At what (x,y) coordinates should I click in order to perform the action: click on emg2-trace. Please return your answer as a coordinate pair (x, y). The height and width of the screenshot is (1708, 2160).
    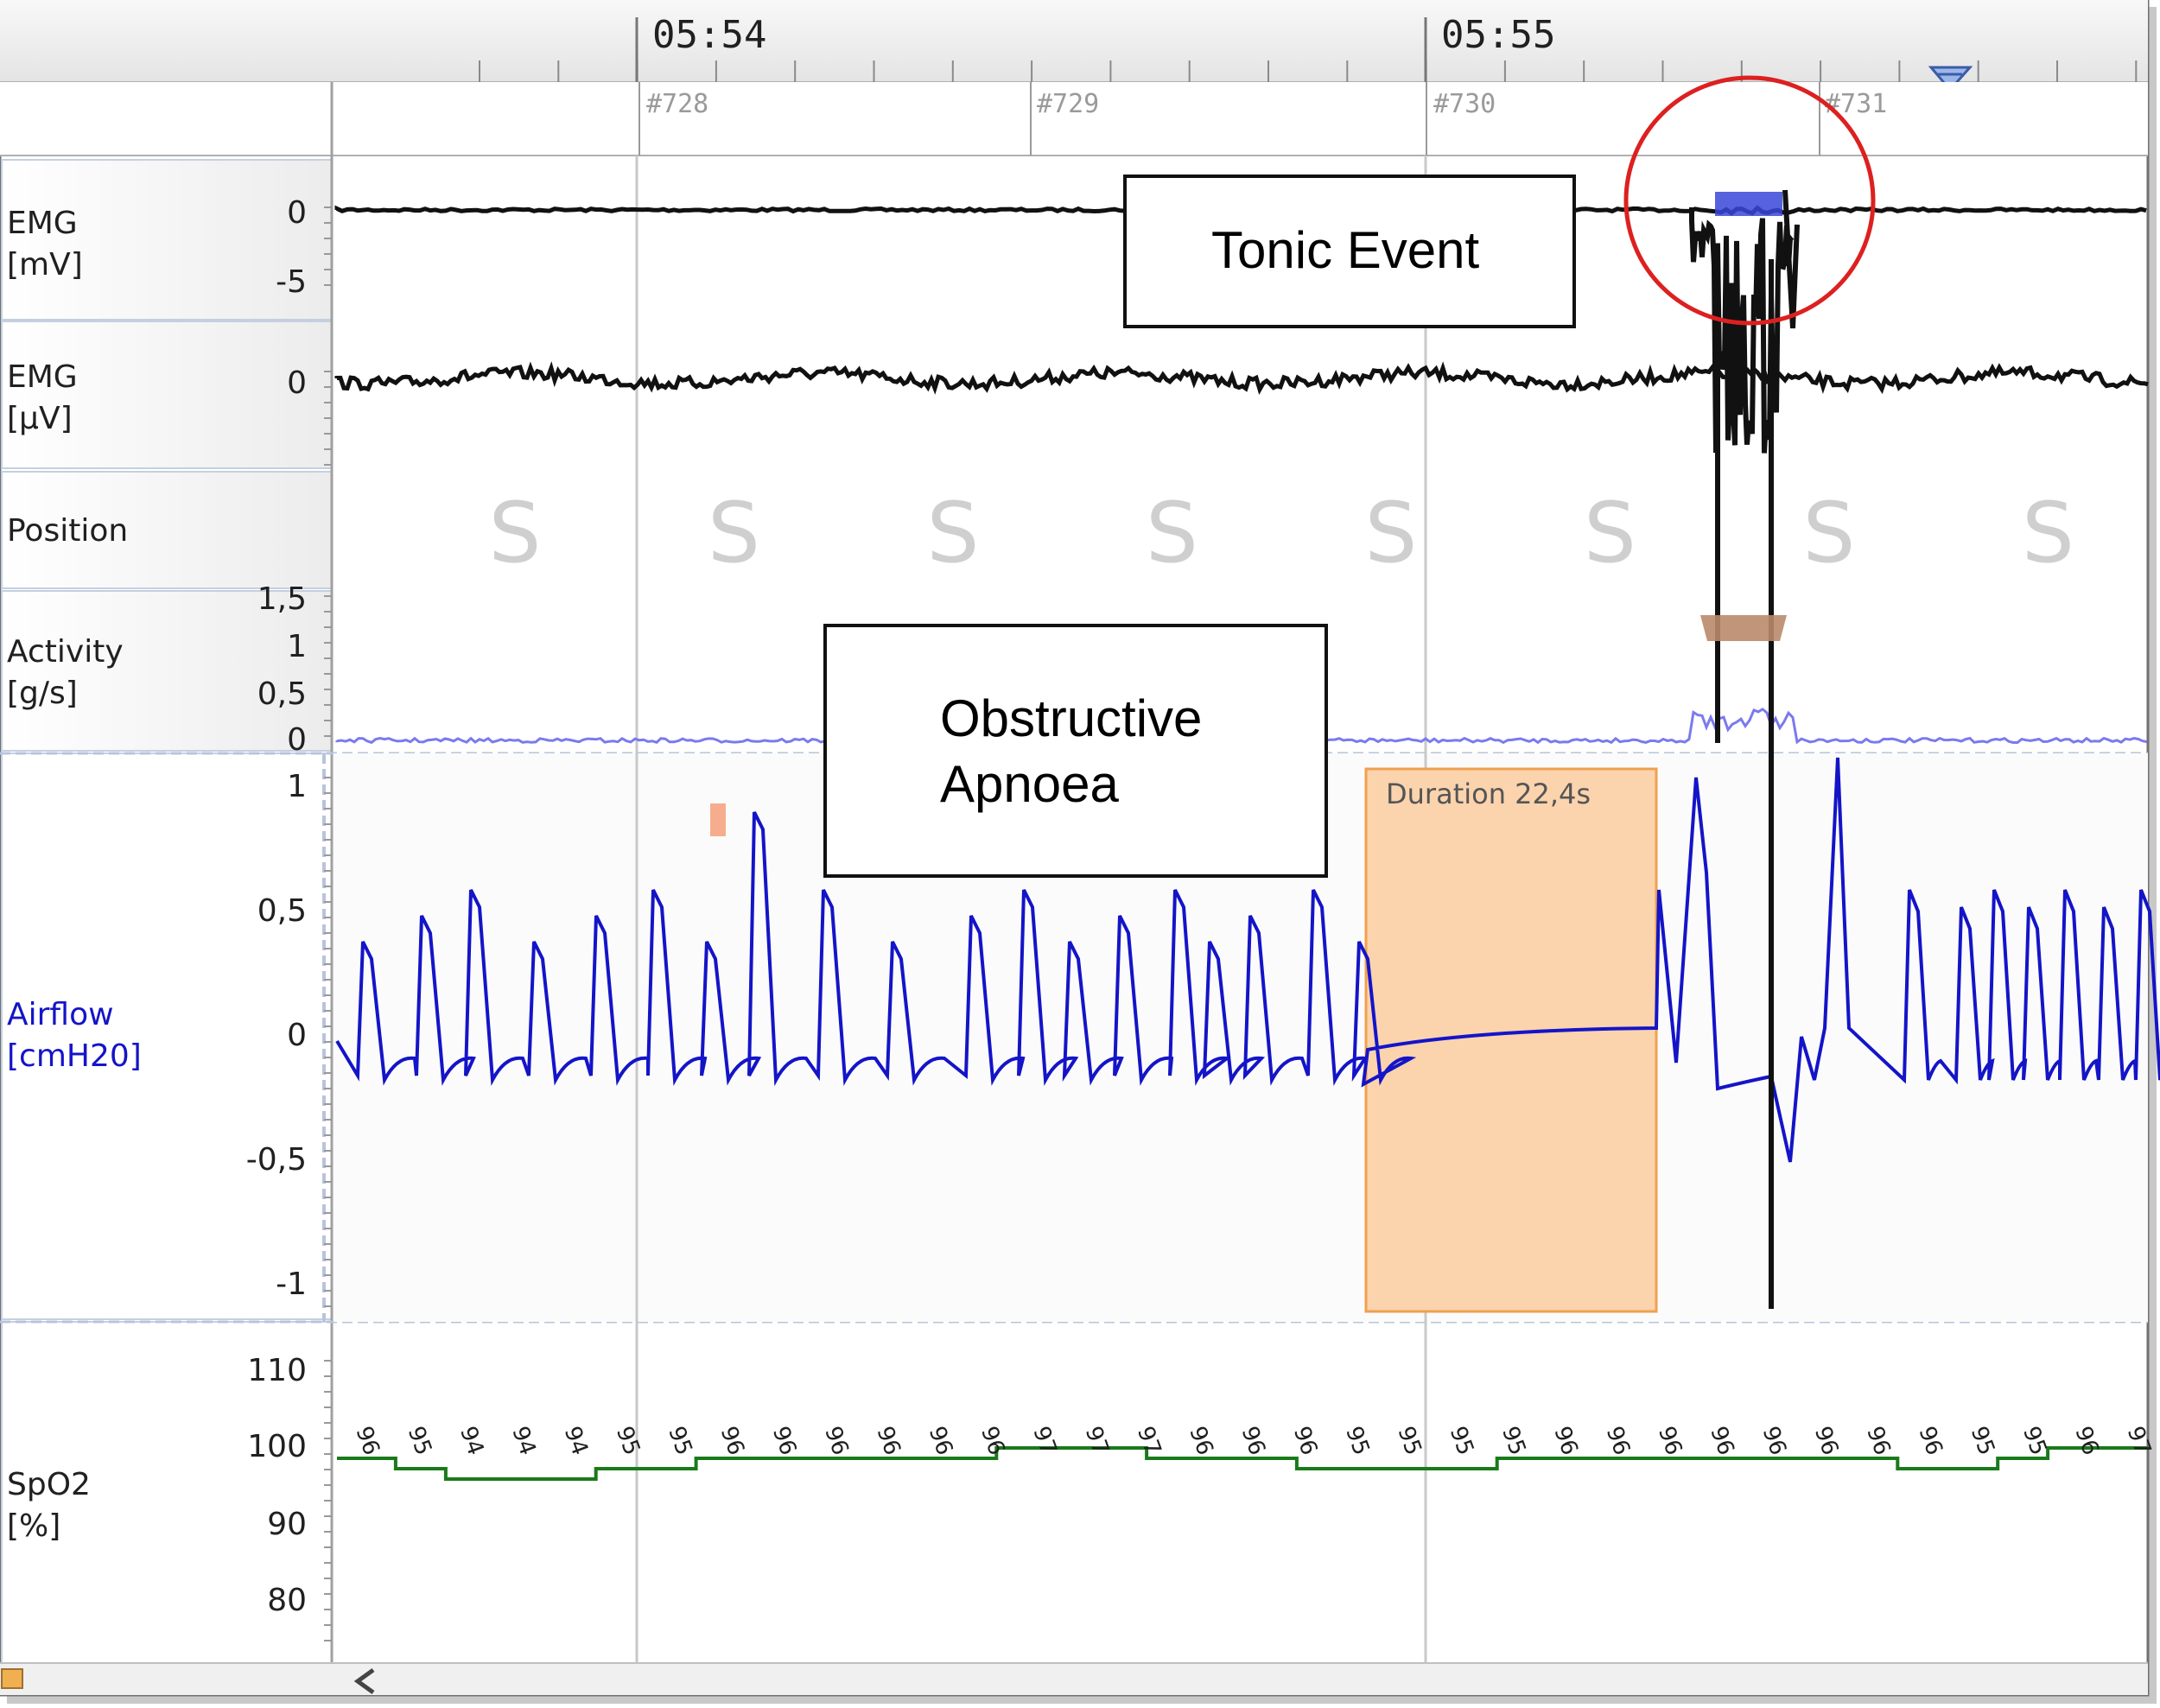
    Looking at the image, I should click on (1241, 378).